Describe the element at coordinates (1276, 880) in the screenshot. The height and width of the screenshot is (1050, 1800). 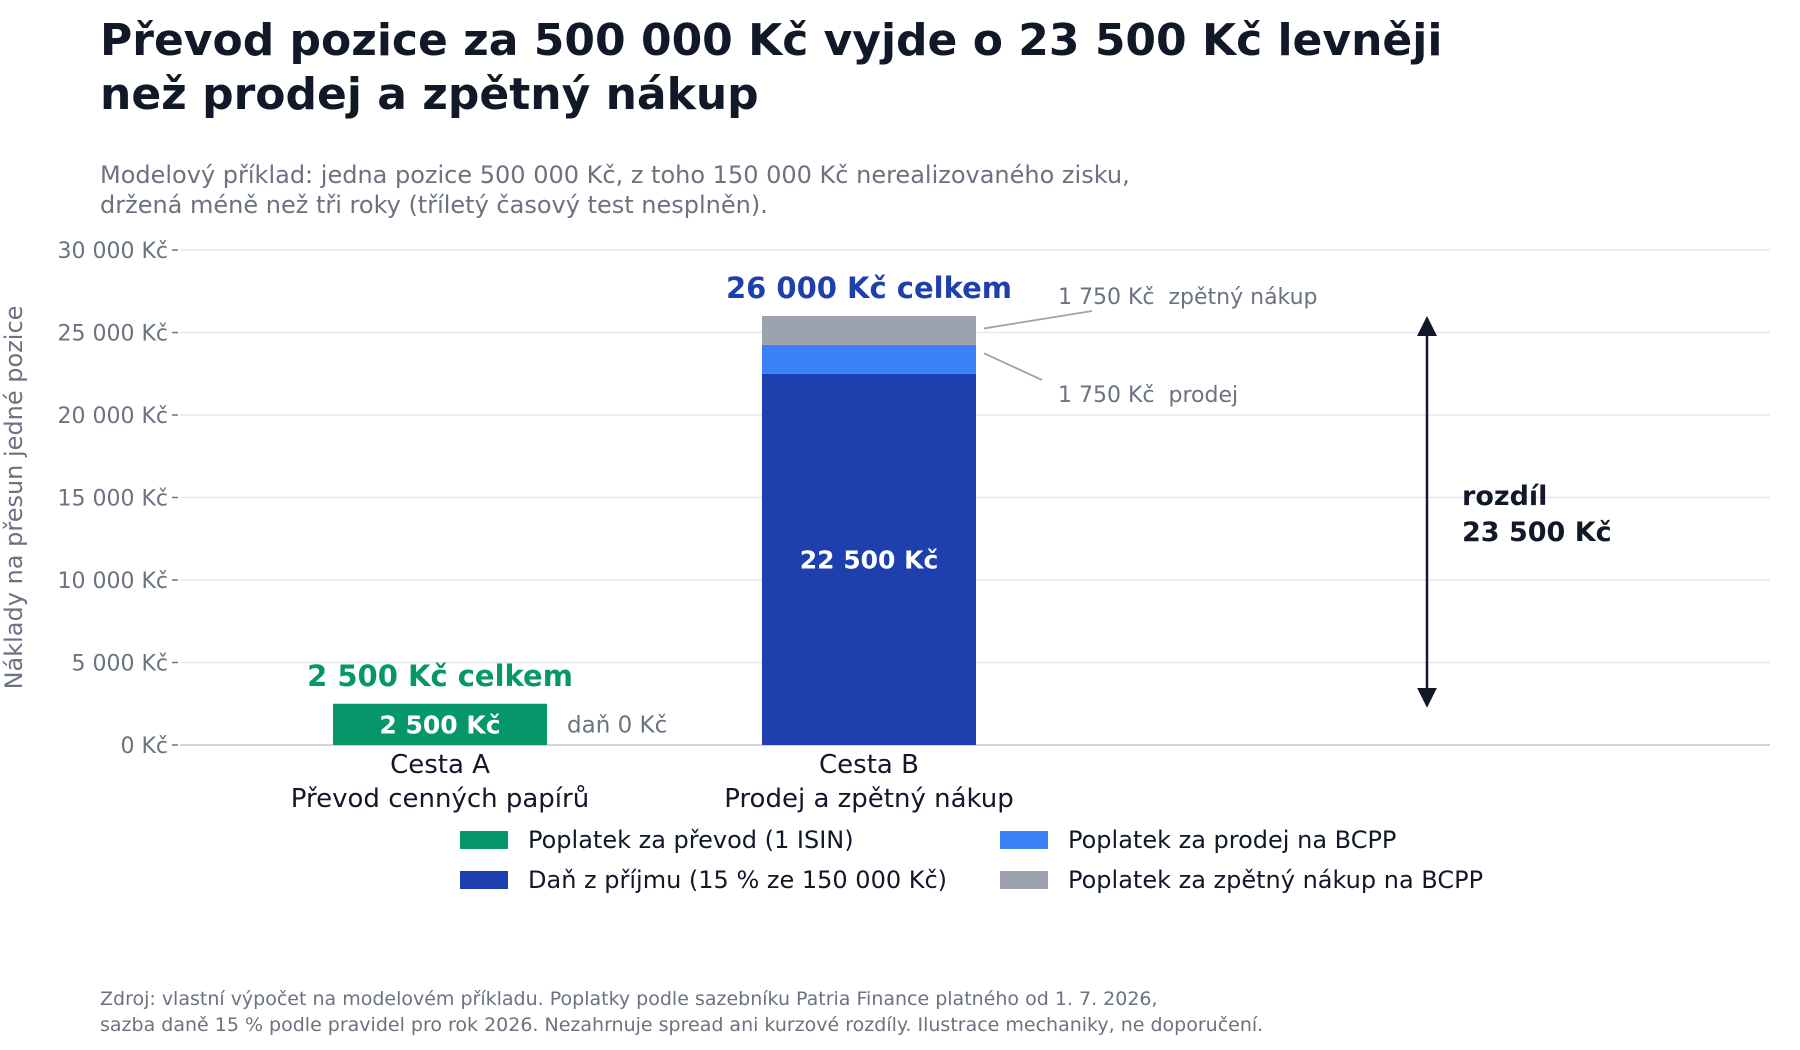
I see `legend-label: Poplatek za zpětný nákup na BCPP` at that location.